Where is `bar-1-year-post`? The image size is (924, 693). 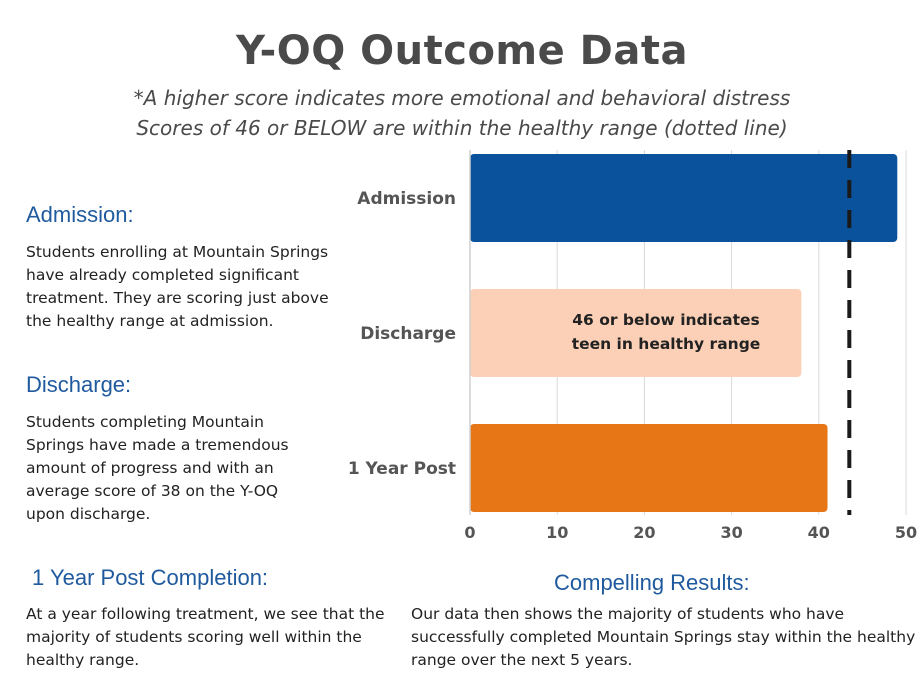 bar-1-year-post is located at coordinates (649, 468).